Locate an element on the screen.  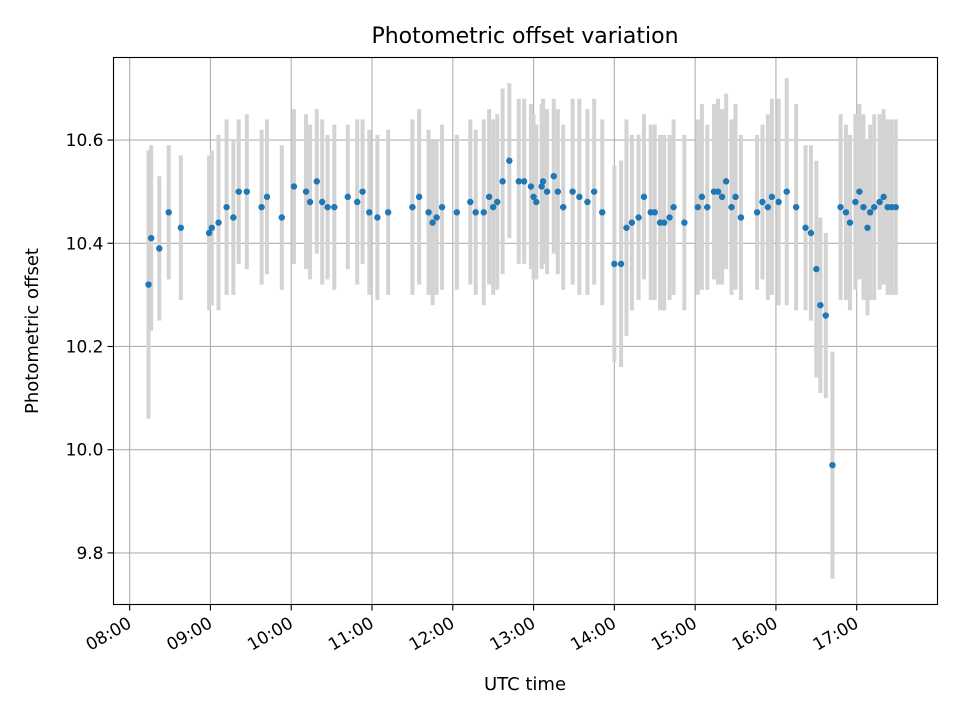
y-tick-label: 9.8 is located at coordinates (89, 554).